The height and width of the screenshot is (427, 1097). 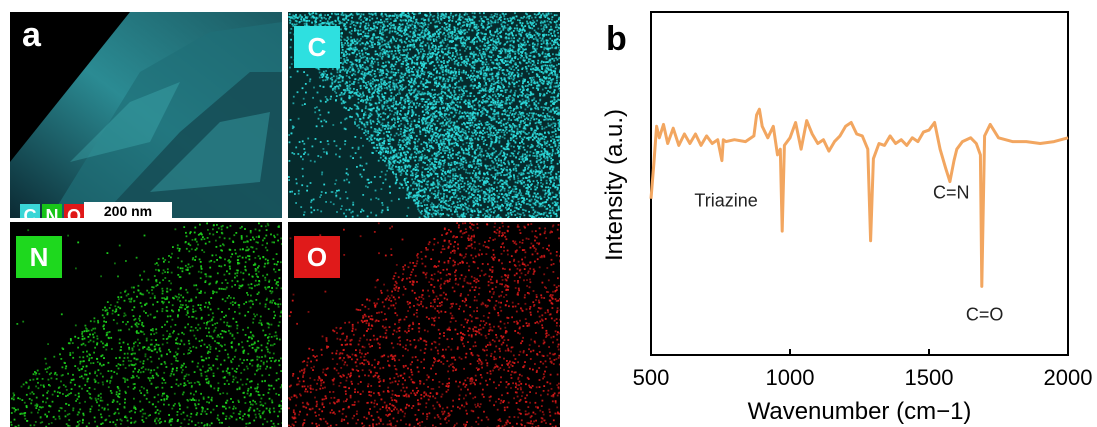 I want to click on nitrogen-map: N, so click(x=146, y=324).